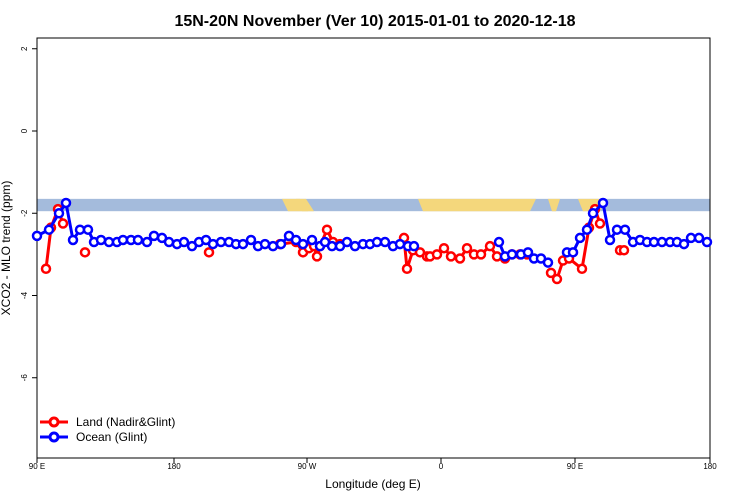  I want to click on legend-land-label: Land (Nadir&Glint), so click(125, 422).